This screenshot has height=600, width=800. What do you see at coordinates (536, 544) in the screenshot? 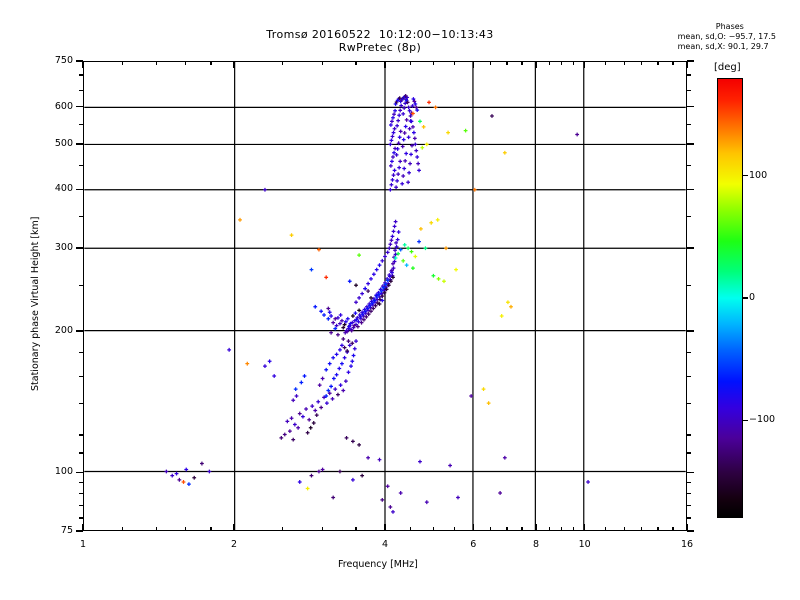
I see `x-axis-tick-label: 8` at bounding box center [536, 544].